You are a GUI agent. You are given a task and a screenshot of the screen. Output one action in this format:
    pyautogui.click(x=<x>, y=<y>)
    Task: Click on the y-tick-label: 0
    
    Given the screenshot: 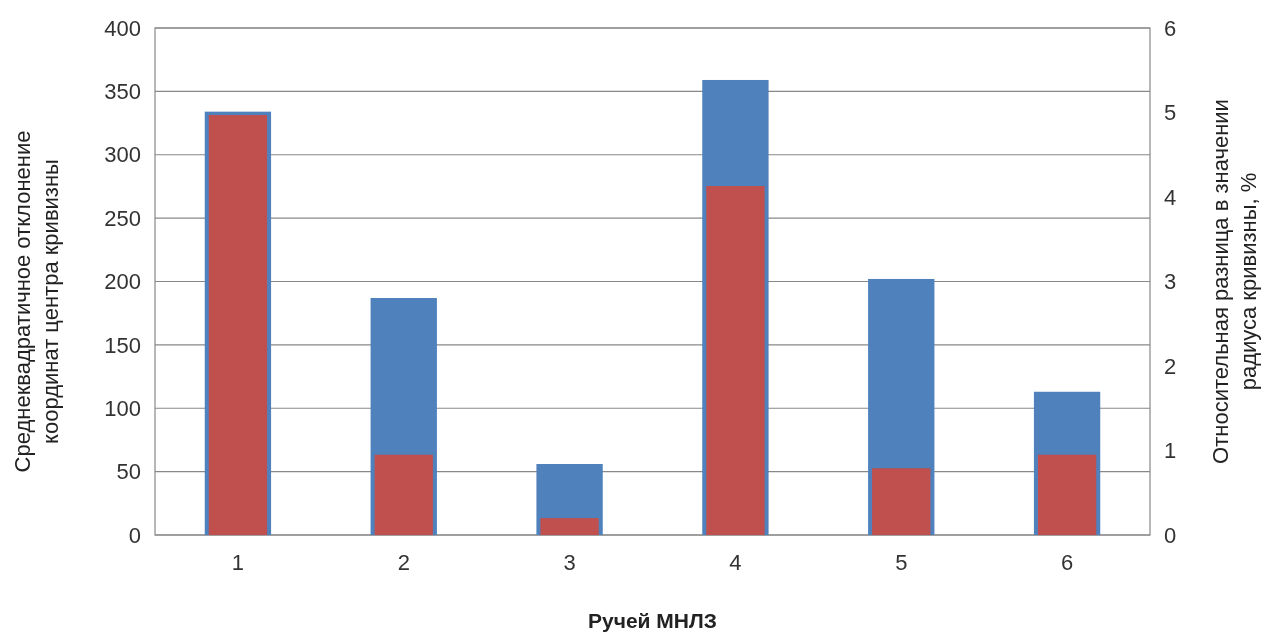 What is the action you would take?
    pyautogui.click(x=134, y=535)
    